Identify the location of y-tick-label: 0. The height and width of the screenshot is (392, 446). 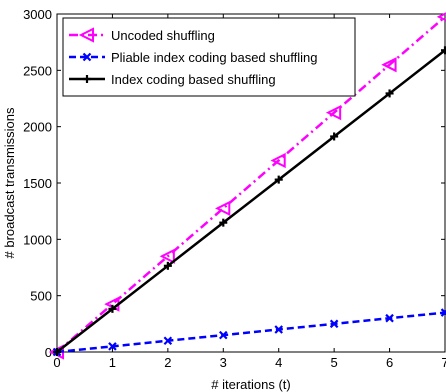
(48, 352).